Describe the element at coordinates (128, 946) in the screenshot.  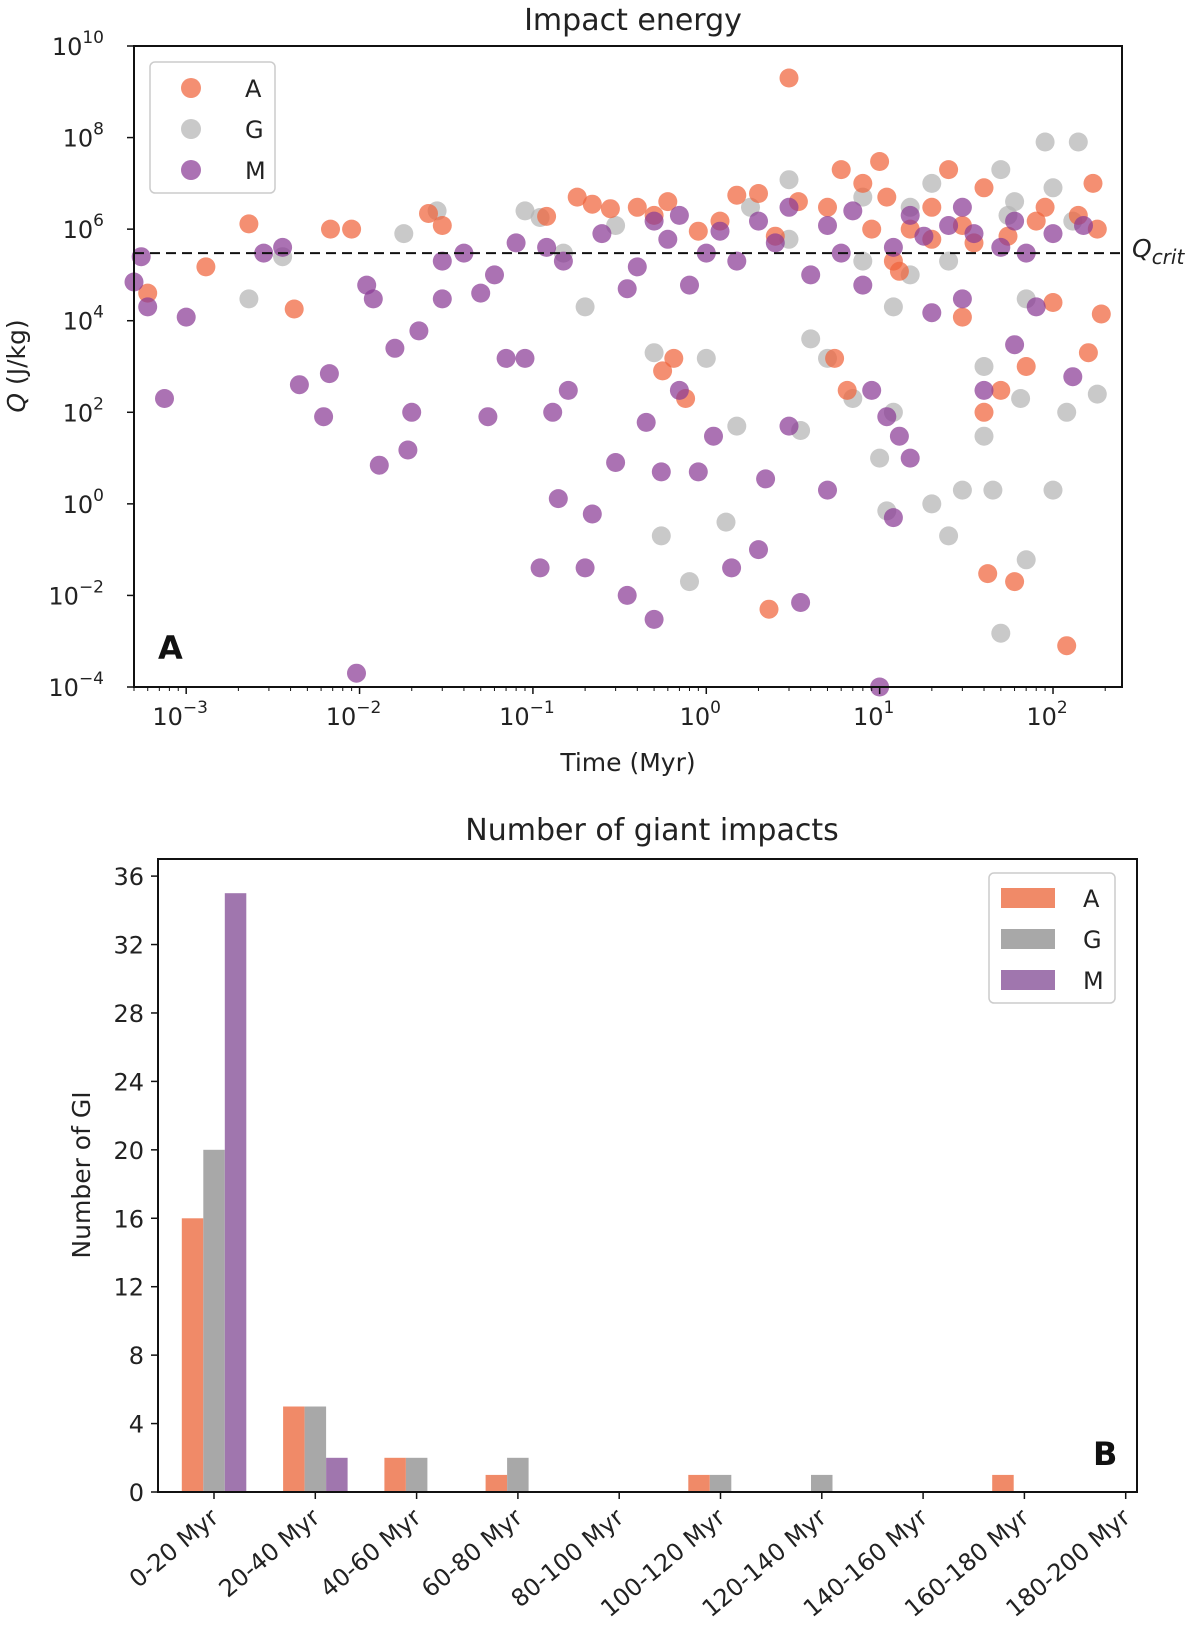
I see `bar-y-tick-label-8: 32` at that location.